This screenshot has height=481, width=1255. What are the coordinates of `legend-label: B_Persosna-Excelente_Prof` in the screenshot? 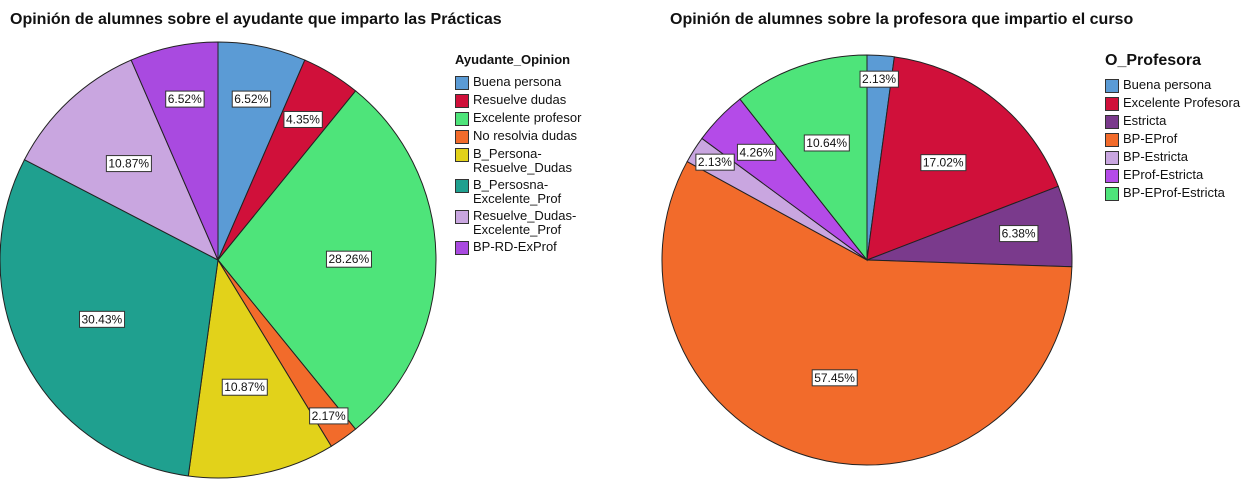 It's located at (517, 191).